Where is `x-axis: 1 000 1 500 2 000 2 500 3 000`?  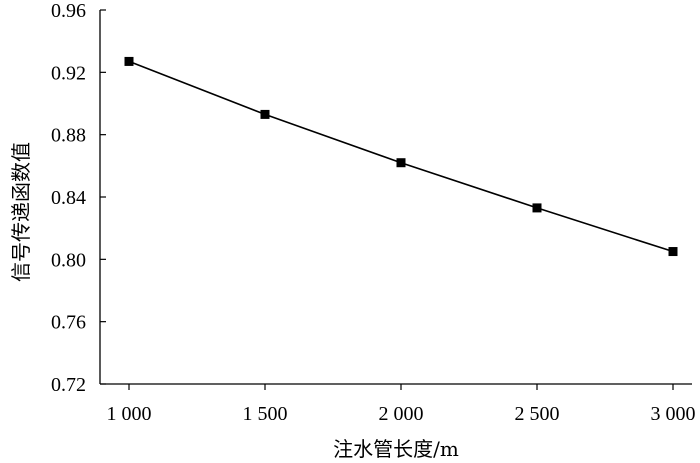
x-axis: 1 000 1 500 2 000 2 500 3 000 is located at coordinates (398, 404).